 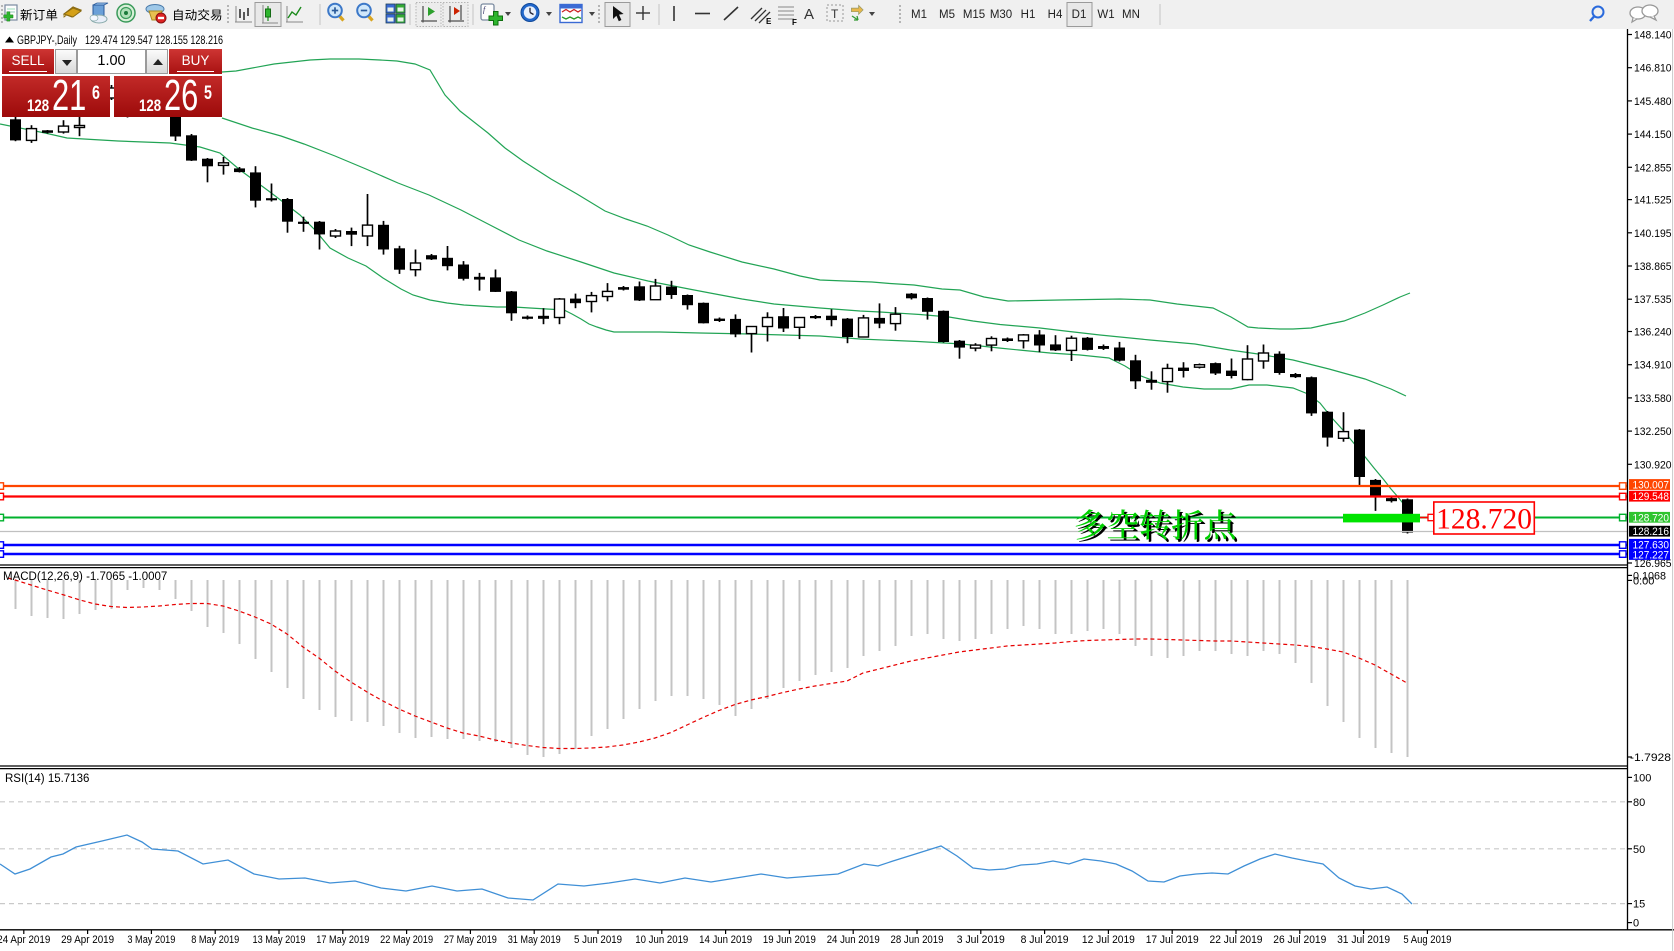 What do you see at coordinates (406, 940) in the screenshot?
I see `svg-text: 22 May 2019` at bounding box center [406, 940].